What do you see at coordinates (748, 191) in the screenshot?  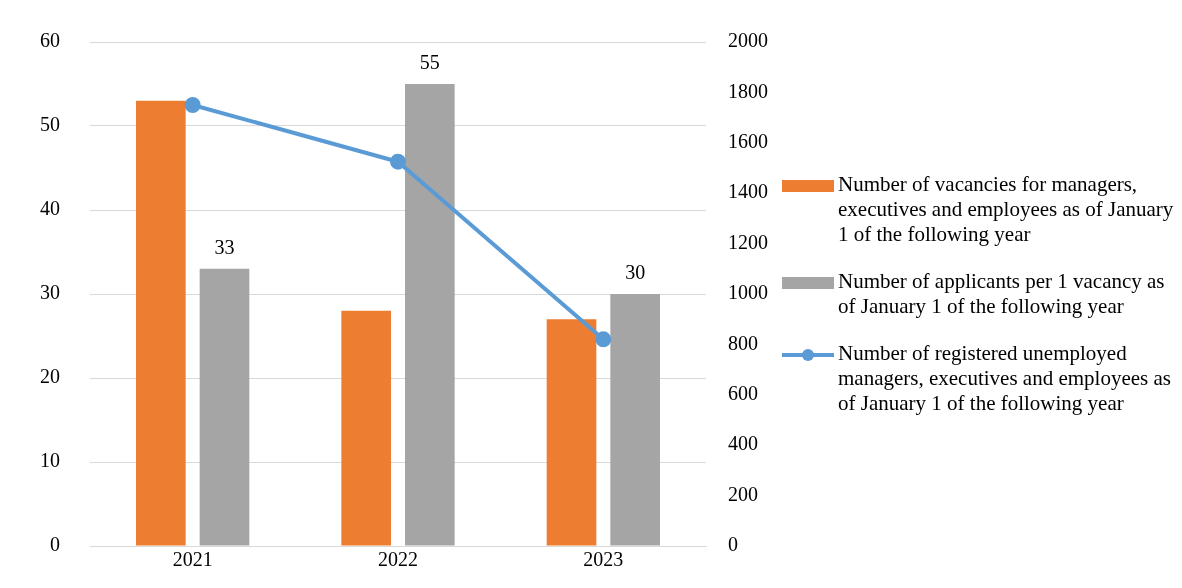 I see `y2-tick-label: 1400` at bounding box center [748, 191].